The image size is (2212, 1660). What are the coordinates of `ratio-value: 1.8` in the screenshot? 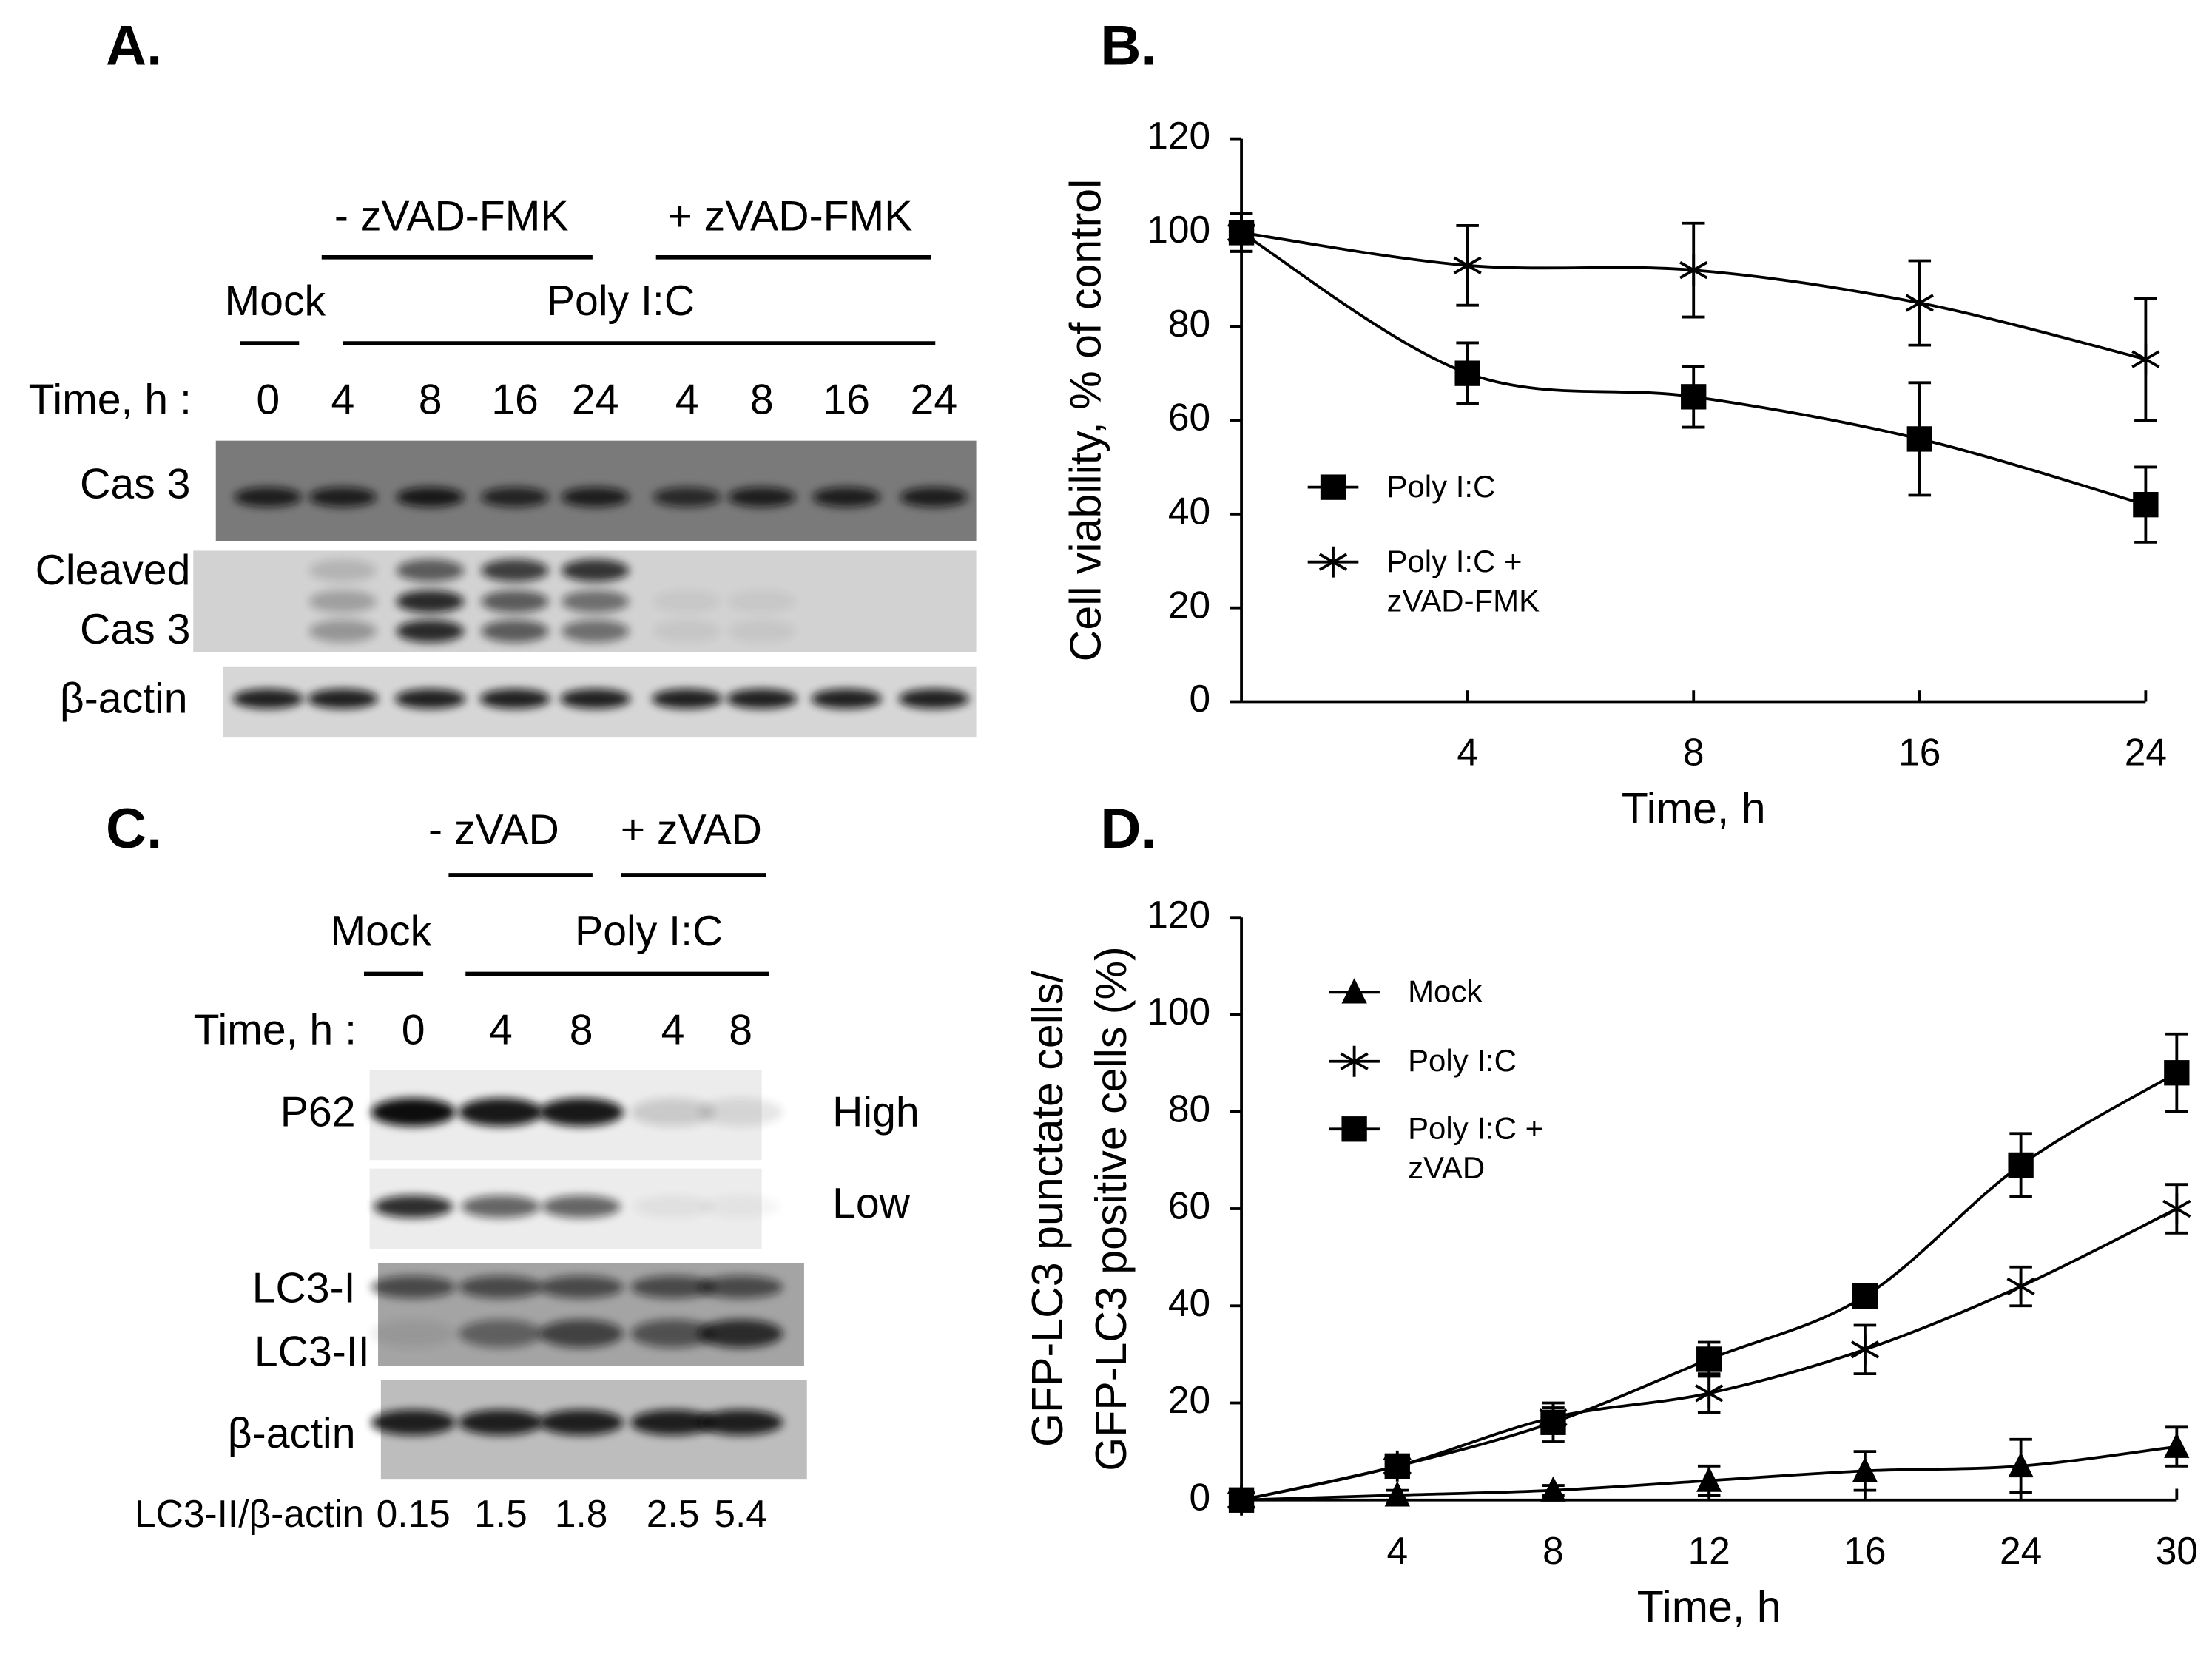 It's located at (581, 1513).